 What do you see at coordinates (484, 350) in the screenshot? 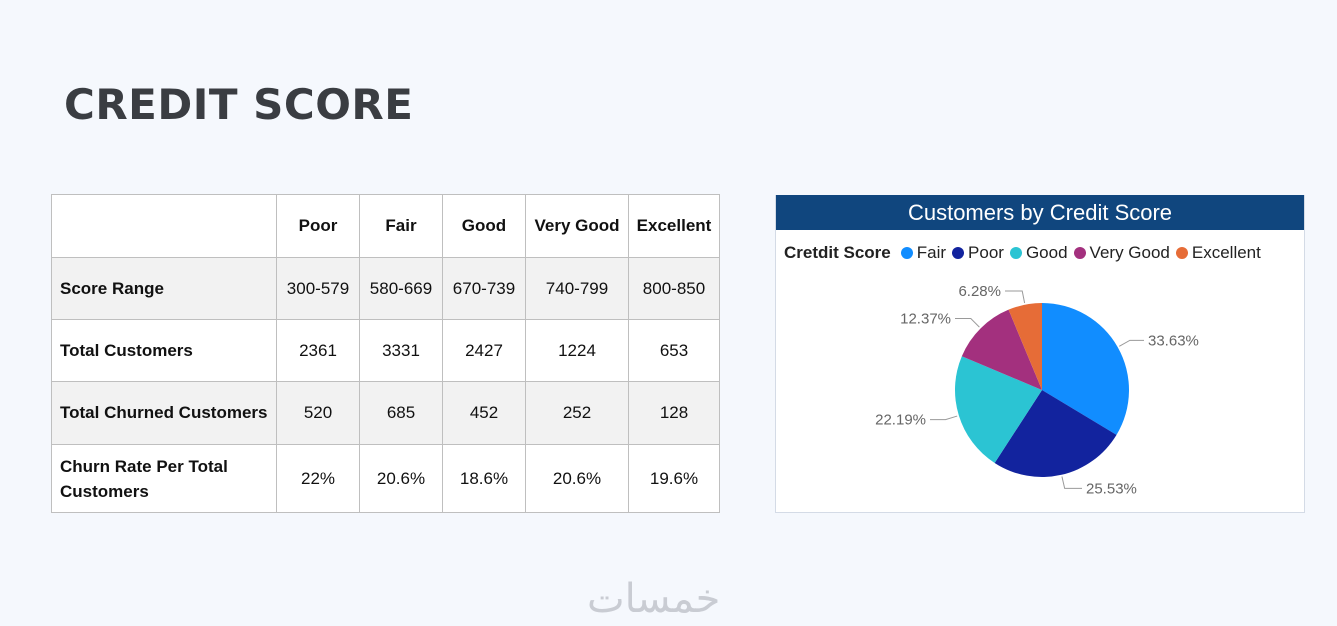
I see `table-cell: 2427` at bounding box center [484, 350].